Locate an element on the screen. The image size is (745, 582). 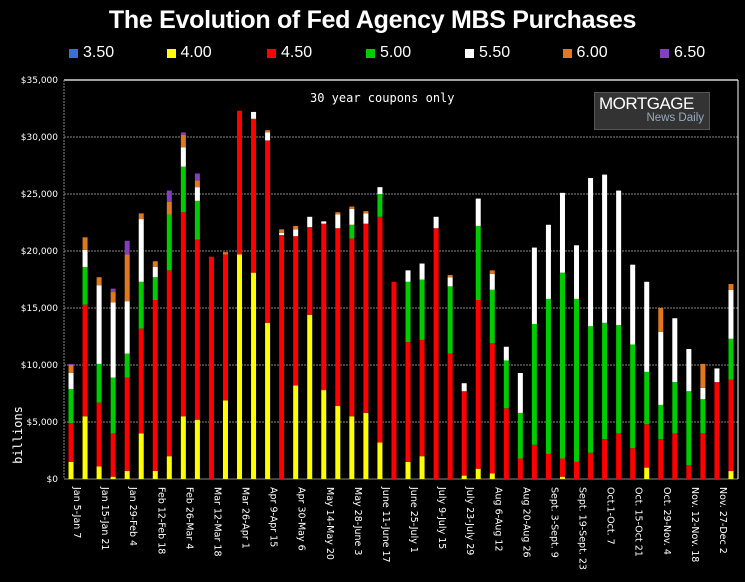
x-tick-label: Apr 9-Apr 15 is located at coordinates (273, 517).